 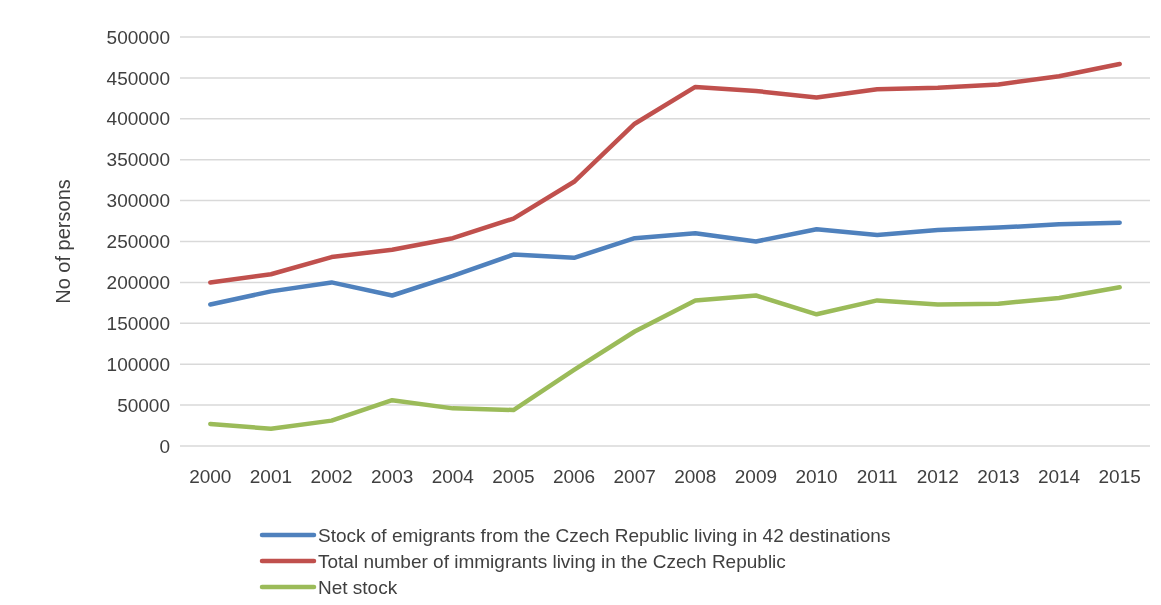 I want to click on y-axis-title: No of persons, so click(x=63, y=241).